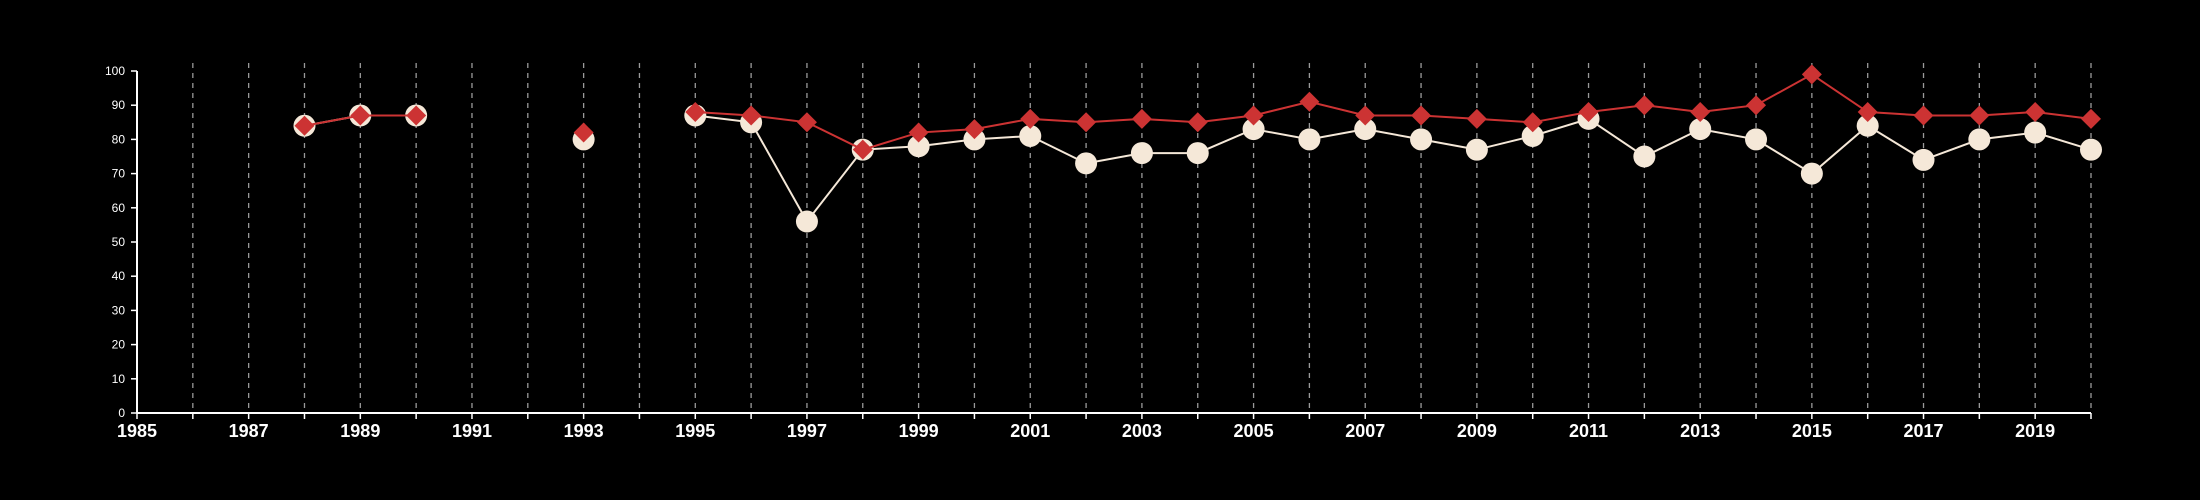 This screenshot has width=2200, height=500. What do you see at coordinates (1030, 431) in the screenshot?
I see `x-tick-label: 2001` at bounding box center [1030, 431].